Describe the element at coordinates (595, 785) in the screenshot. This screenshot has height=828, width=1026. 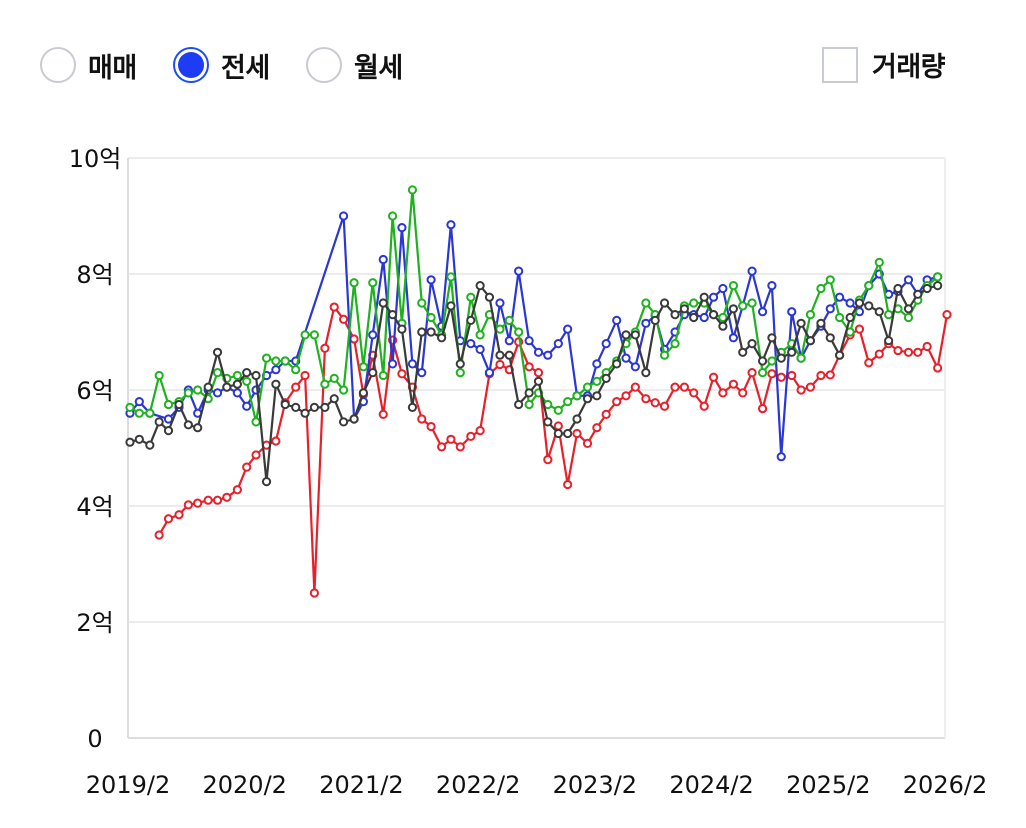
I see `x-tick-label: 2023/2` at that location.